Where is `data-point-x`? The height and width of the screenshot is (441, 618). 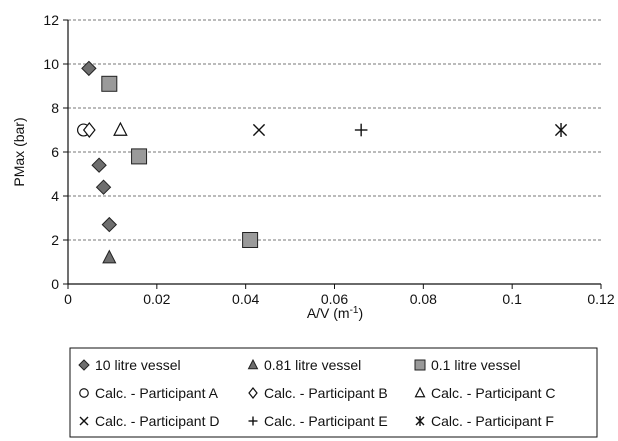 data-point-x is located at coordinates (259, 130).